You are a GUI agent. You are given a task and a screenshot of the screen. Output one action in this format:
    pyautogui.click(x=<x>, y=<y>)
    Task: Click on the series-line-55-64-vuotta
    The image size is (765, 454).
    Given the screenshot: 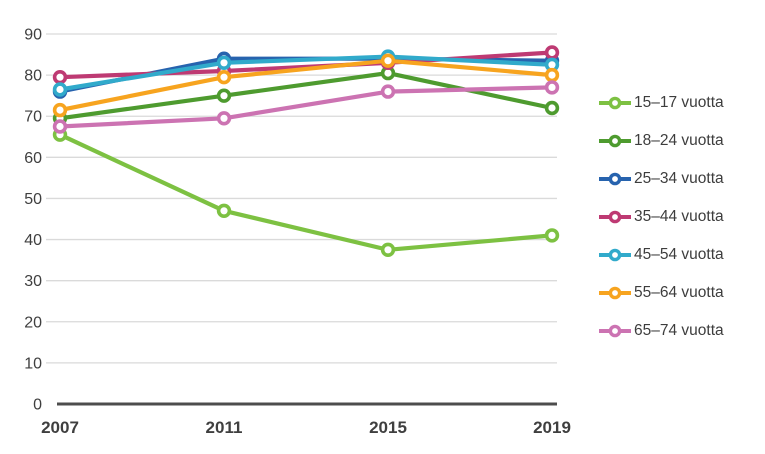 What is the action you would take?
    pyautogui.click(x=306, y=85)
    